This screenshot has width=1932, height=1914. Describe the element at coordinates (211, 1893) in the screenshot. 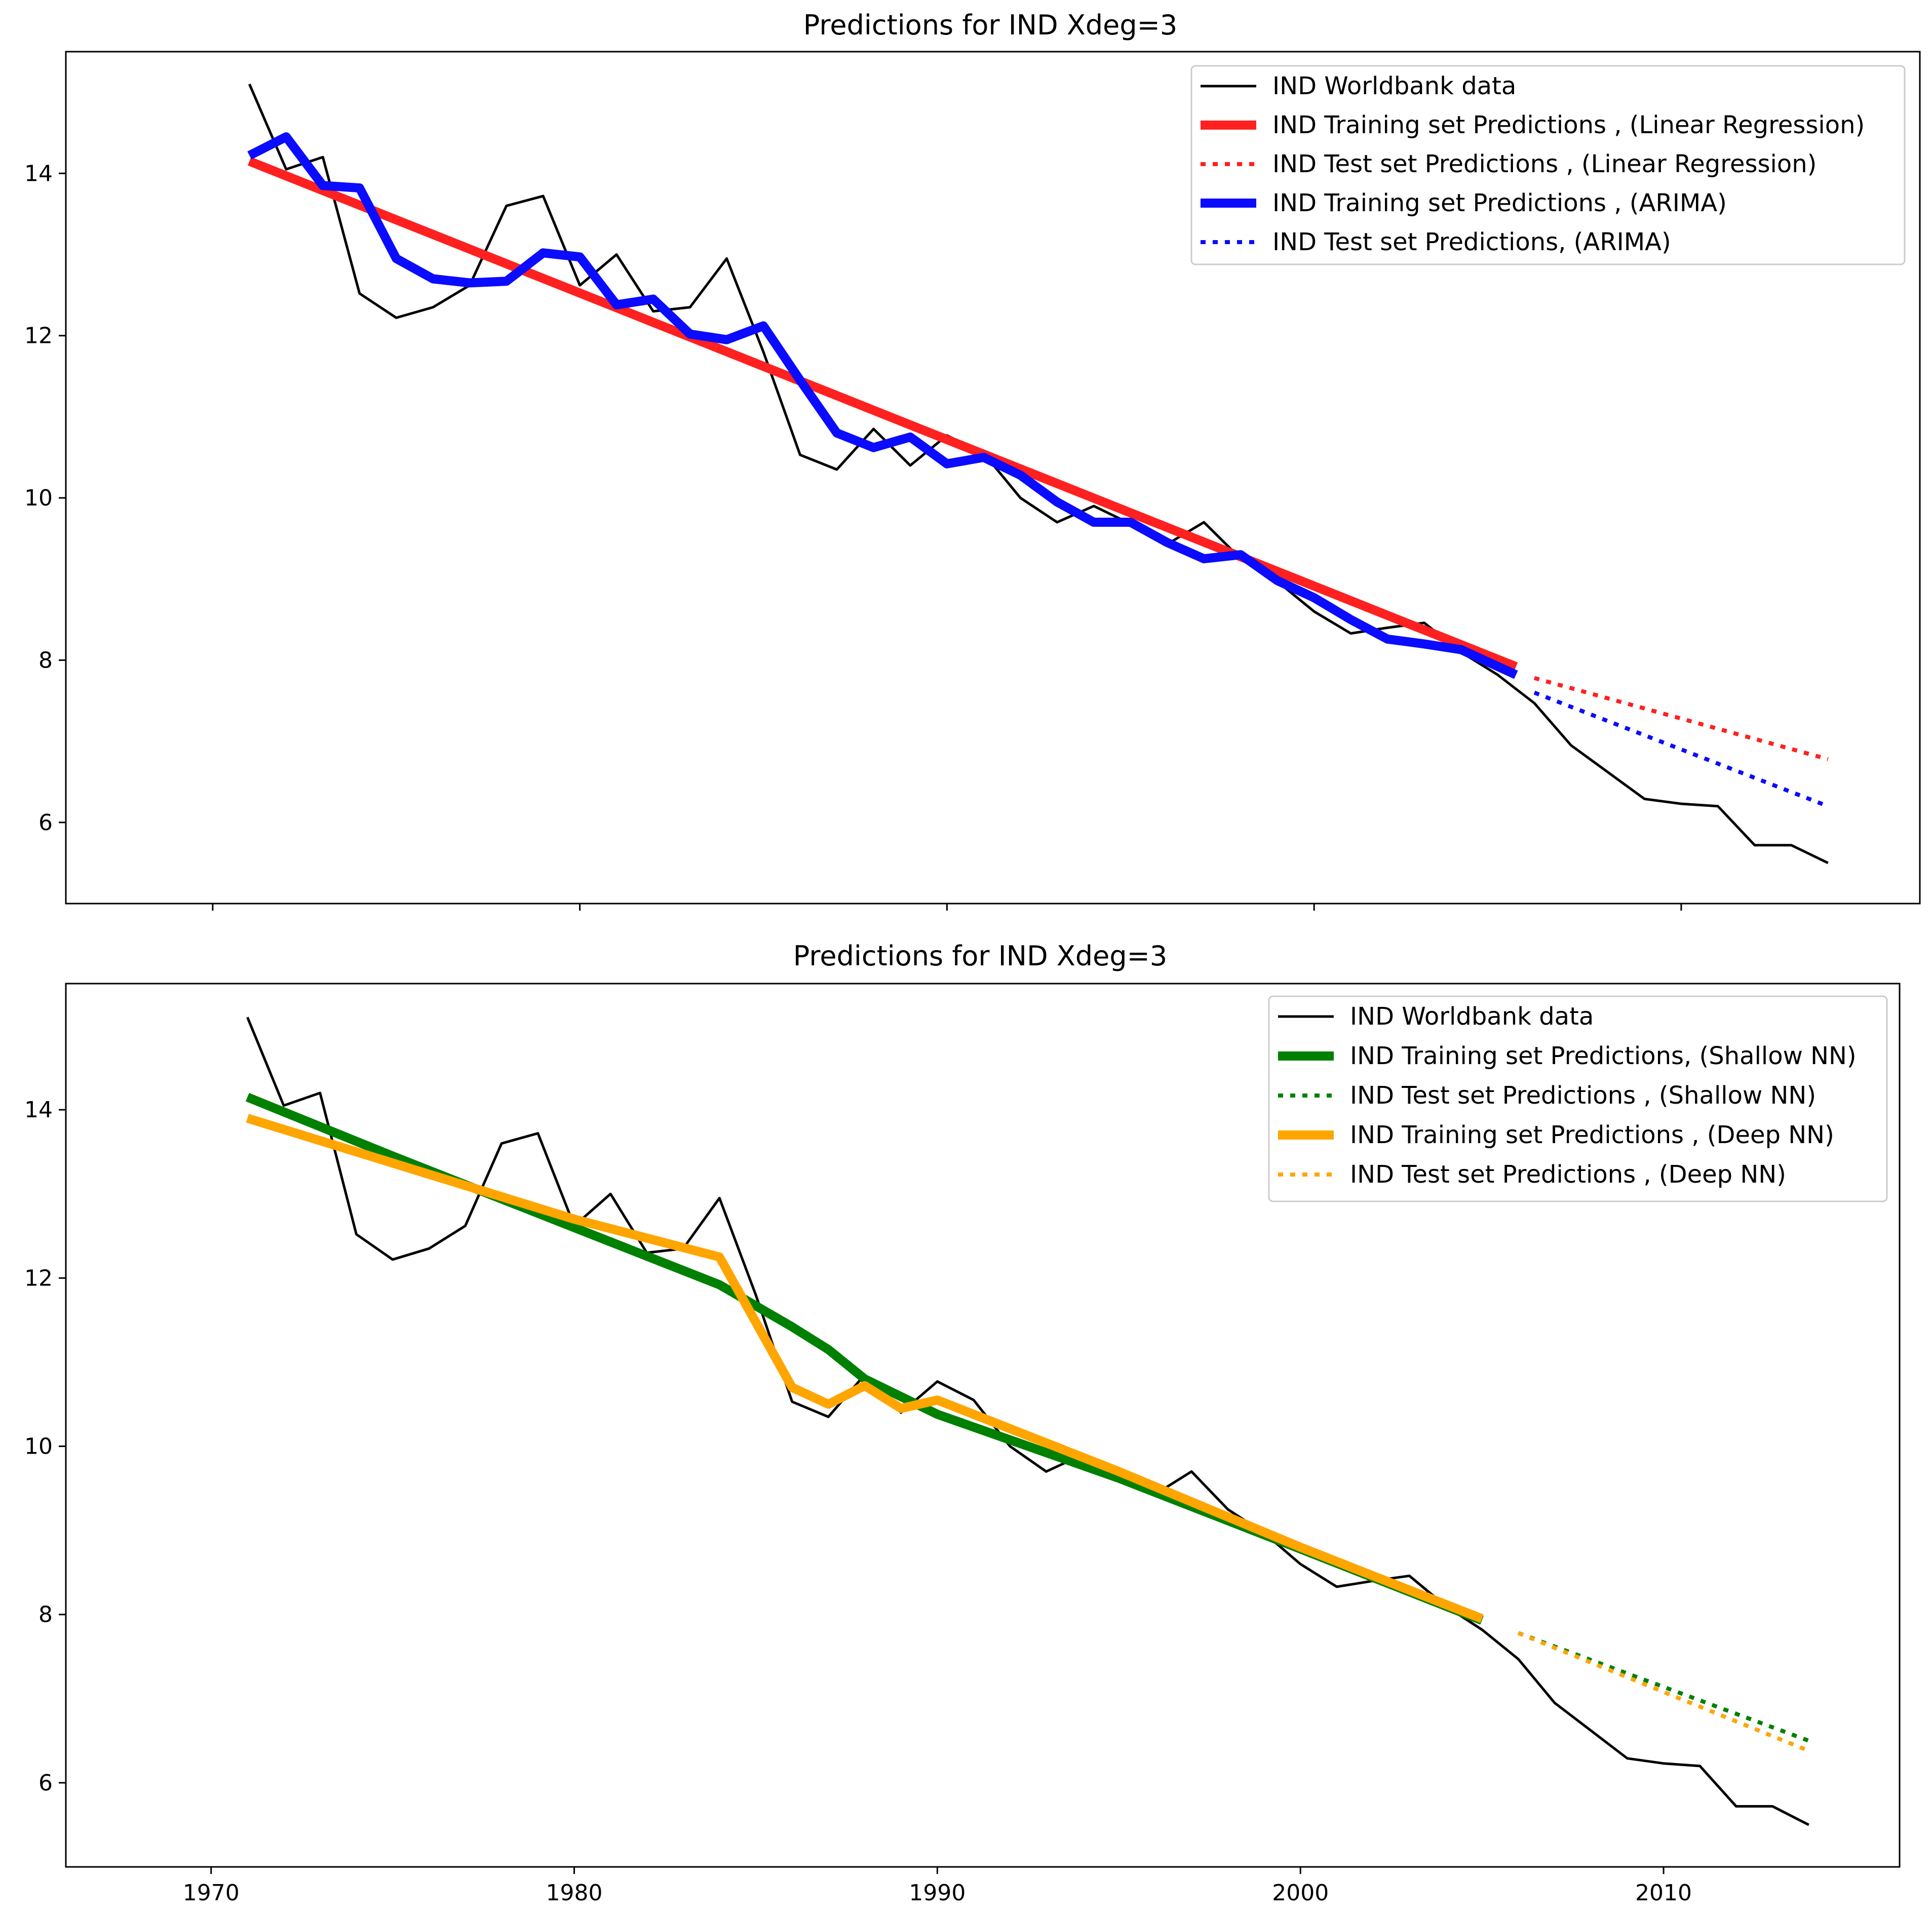

I see `x-tick-label-1970: 1970` at that location.